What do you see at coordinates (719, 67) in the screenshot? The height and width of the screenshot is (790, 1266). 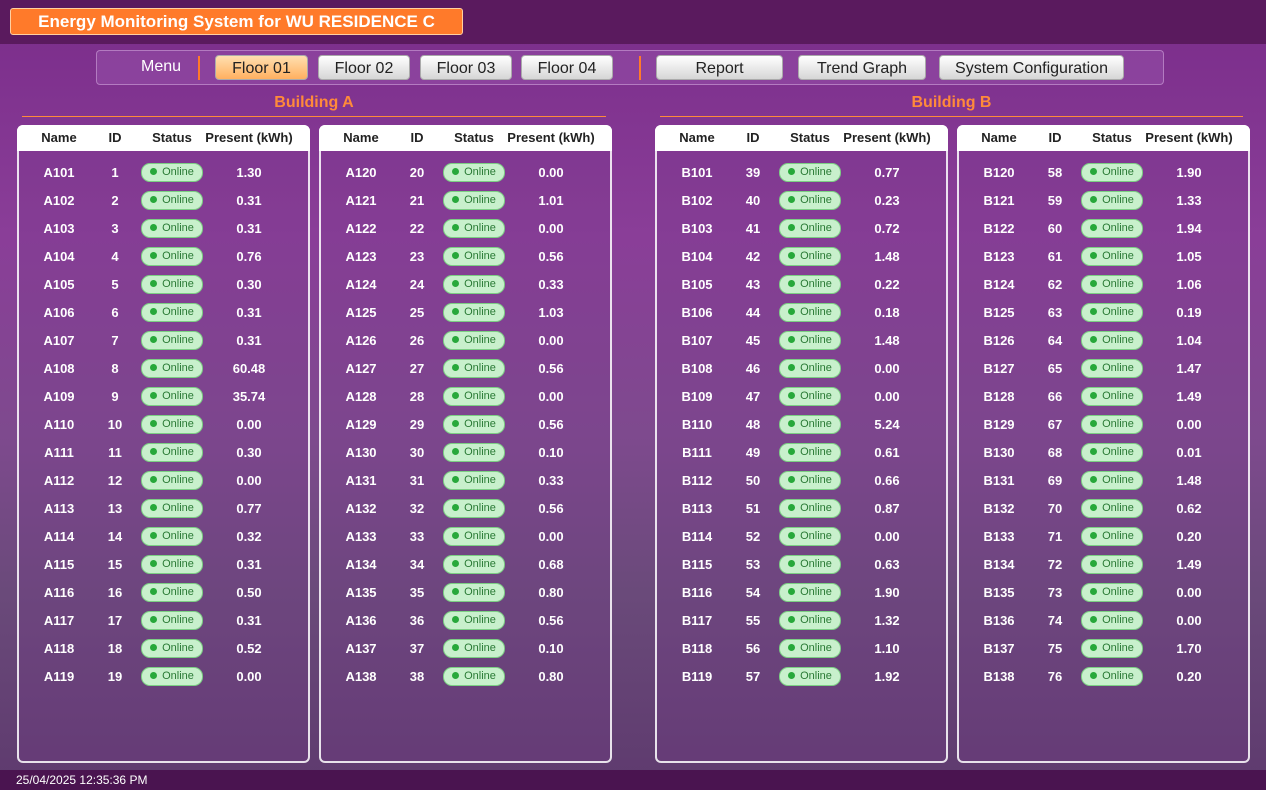 I see `menu-button: Report` at bounding box center [719, 67].